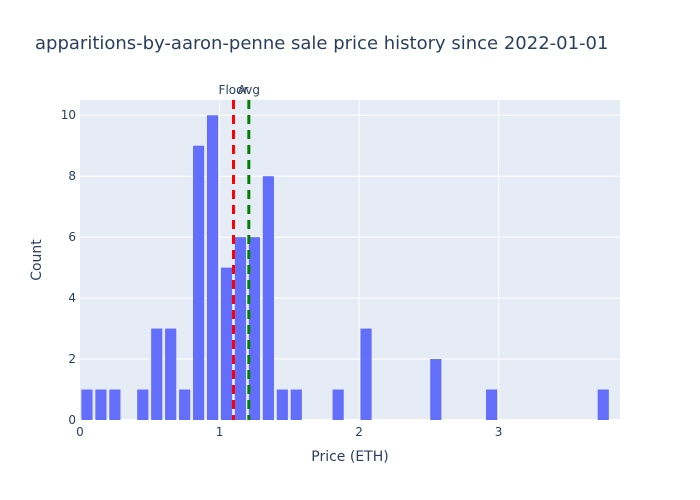 Image resolution: width=700 pixels, height=500 pixels. What do you see at coordinates (72, 359) in the screenshot?
I see `y-tick-label: 2` at bounding box center [72, 359].